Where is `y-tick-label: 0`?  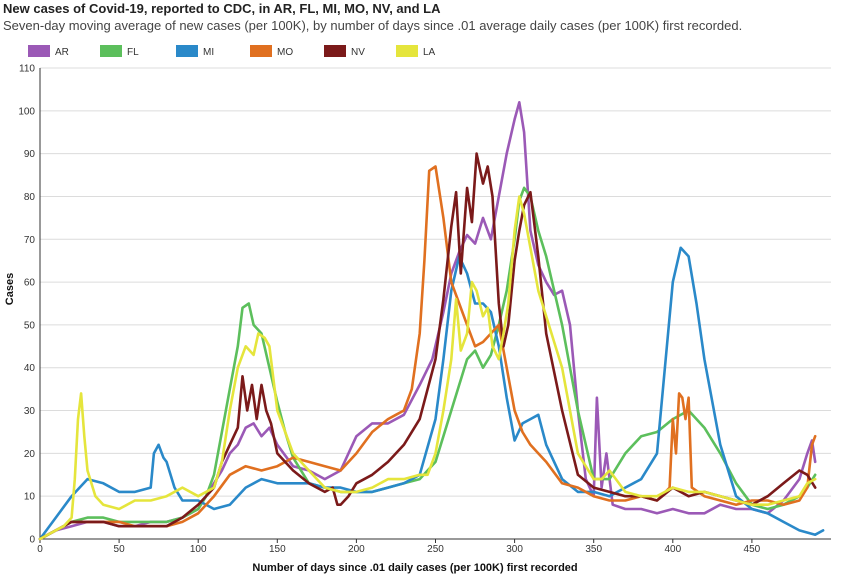
y-tick-label: 0 is located at coordinates (32, 540).